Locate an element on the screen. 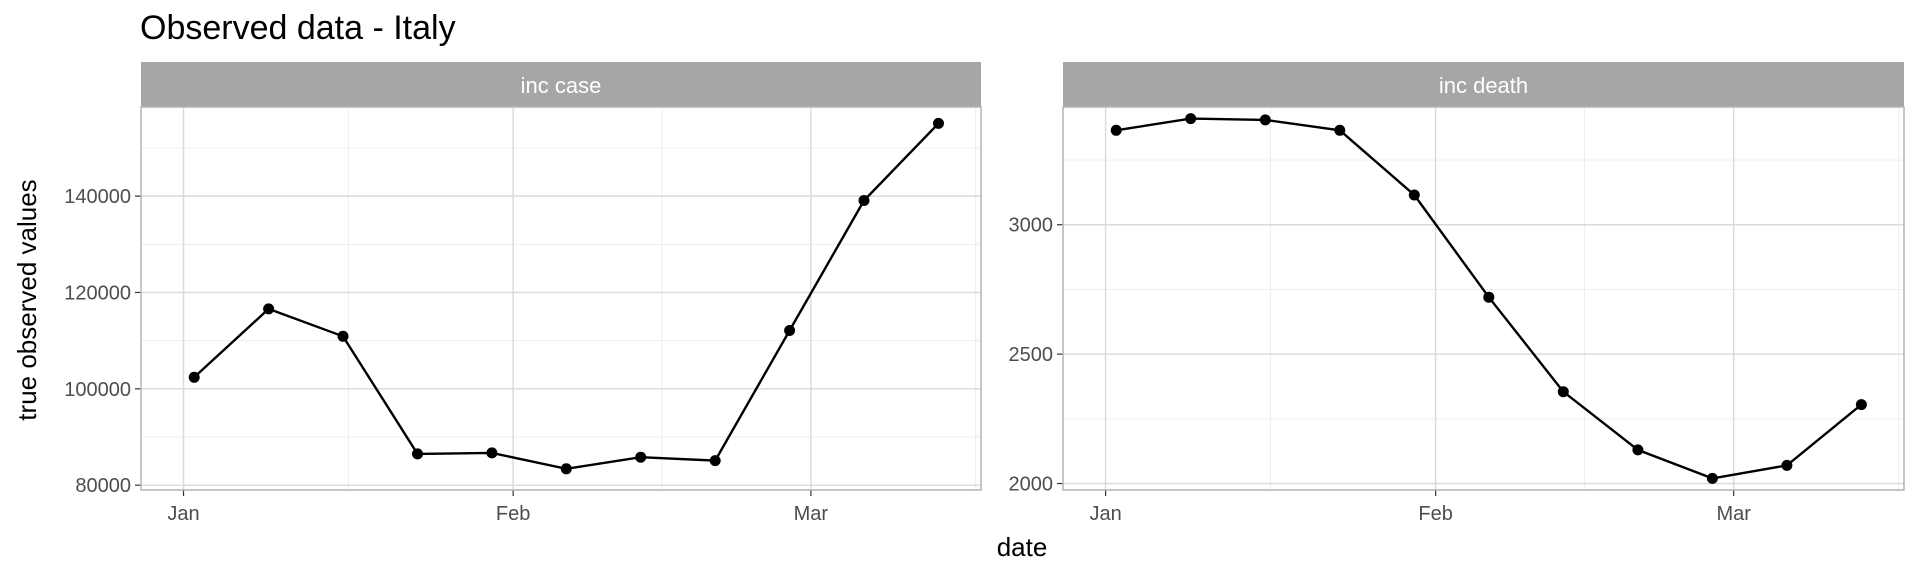  x-axis-title: date is located at coordinates (1022, 547).